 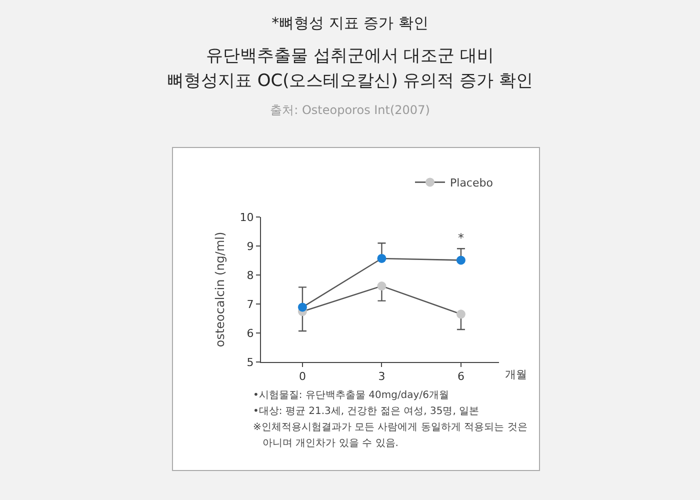 I want to click on y-tick-label: 5, so click(x=250, y=362).